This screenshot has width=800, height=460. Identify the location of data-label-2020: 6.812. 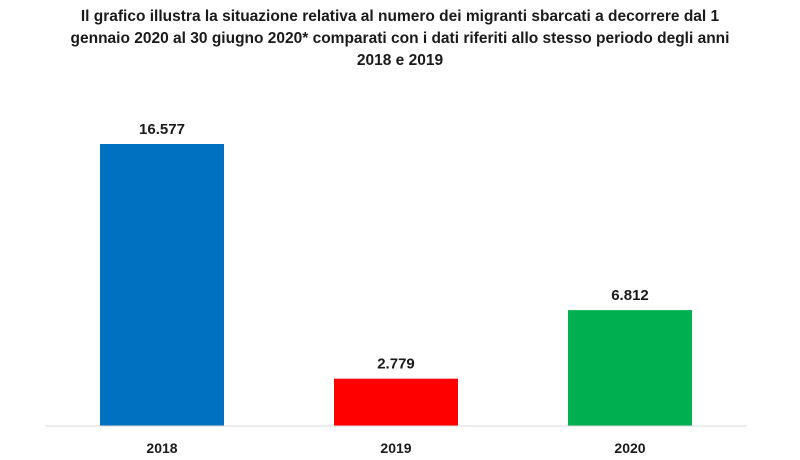
(630, 295).